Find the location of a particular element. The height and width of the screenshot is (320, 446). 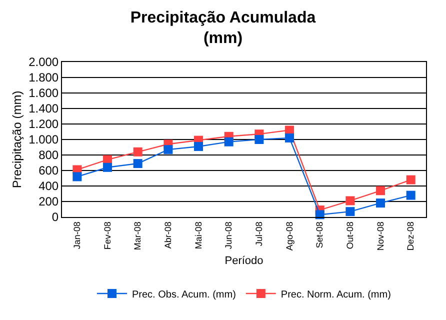

legend-label: Prec. Norm. Acum. (mm) is located at coordinates (335, 294).